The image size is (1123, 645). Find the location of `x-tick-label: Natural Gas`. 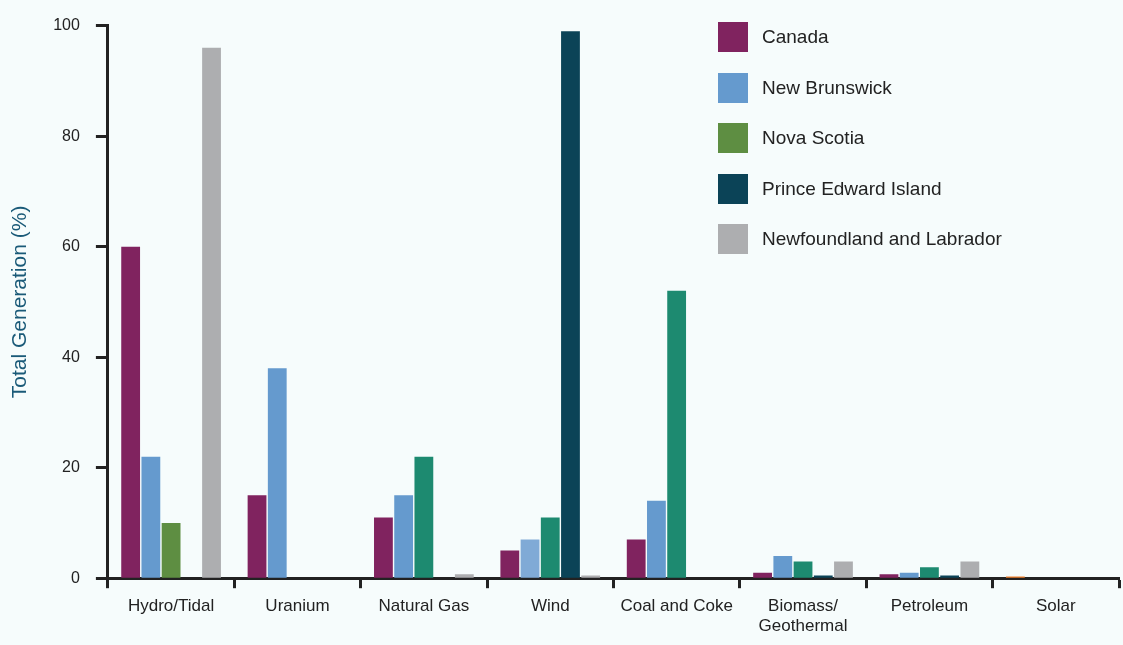

x-tick-label: Natural Gas is located at coordinates (424, 606).